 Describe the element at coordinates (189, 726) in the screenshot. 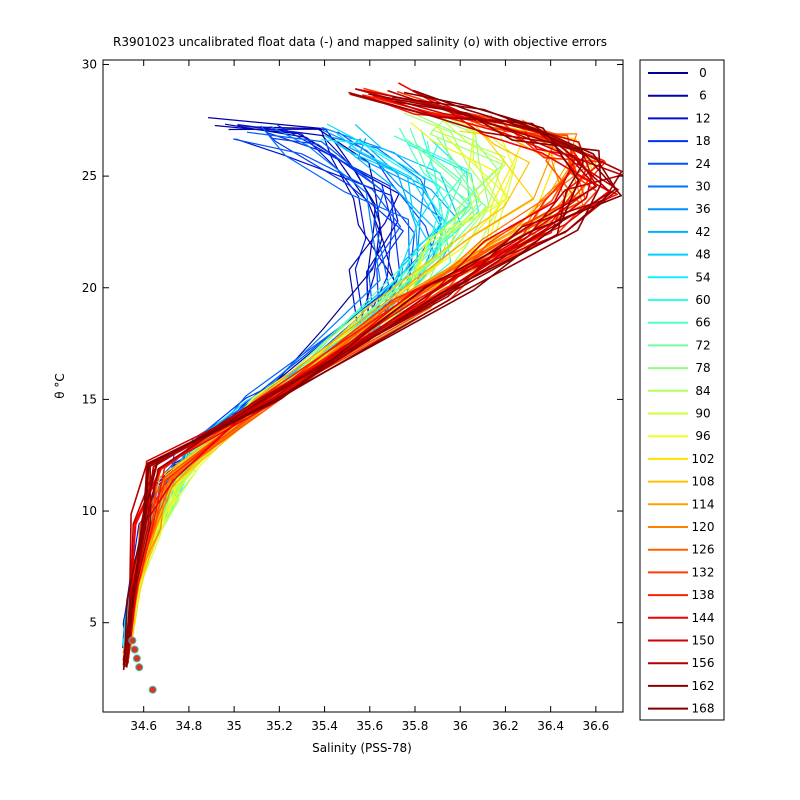

I see `x-tick-label: 34.8` at that location.